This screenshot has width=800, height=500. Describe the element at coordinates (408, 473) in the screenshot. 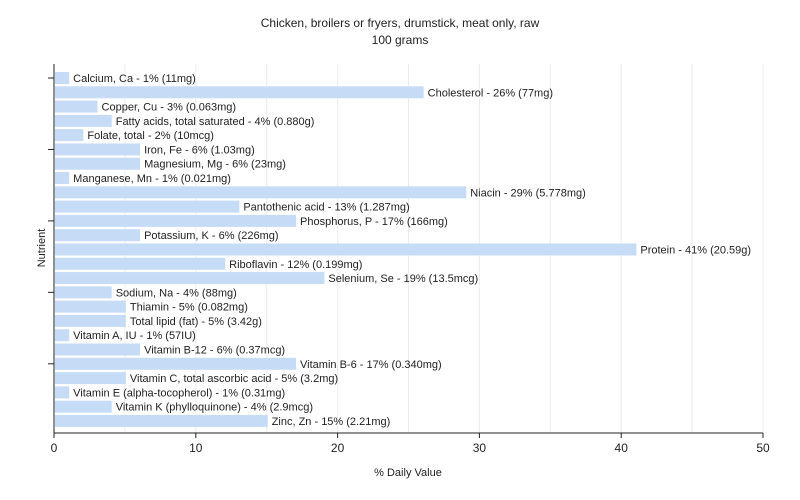

I see `x-axis-title: % Daily Value` at that location.